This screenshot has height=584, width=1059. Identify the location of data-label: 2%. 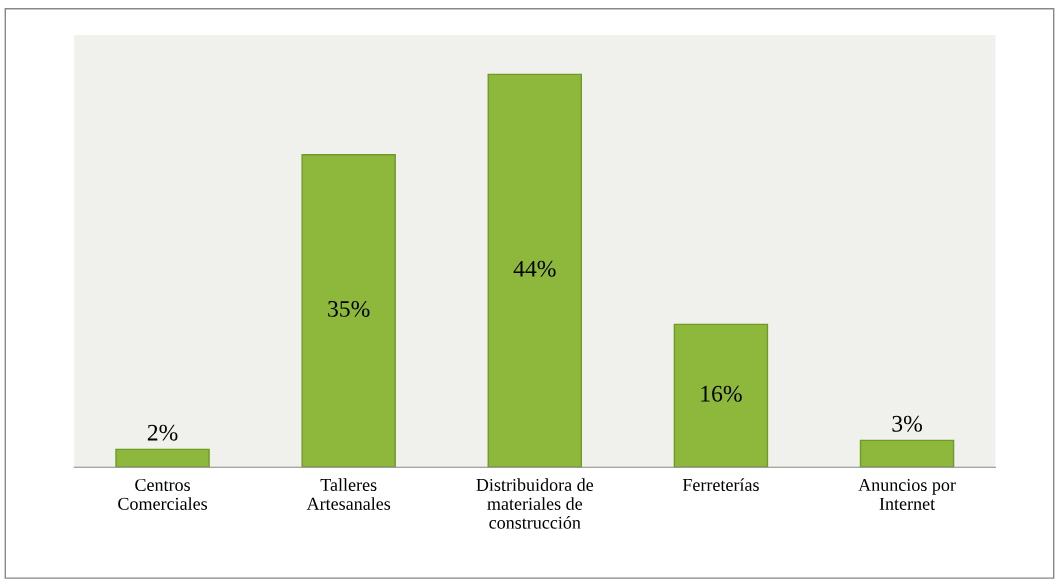
(162, 432).